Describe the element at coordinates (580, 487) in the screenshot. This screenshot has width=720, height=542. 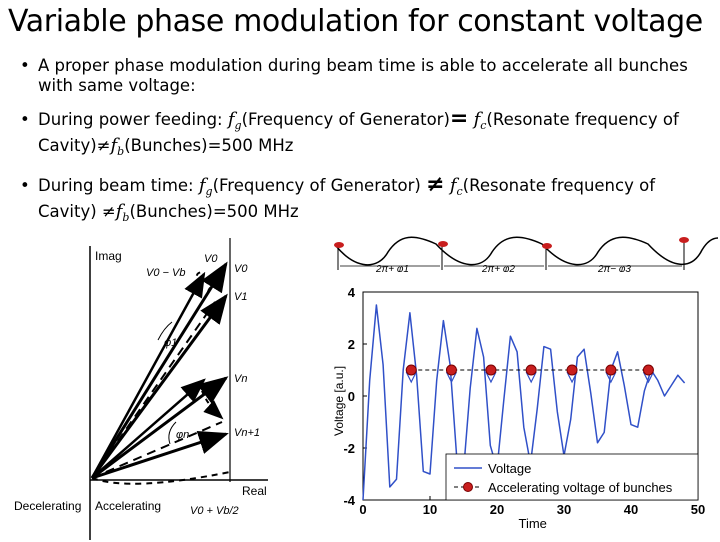
I see `legend-accel-label: Accelerating voltage of bunches` at that location.